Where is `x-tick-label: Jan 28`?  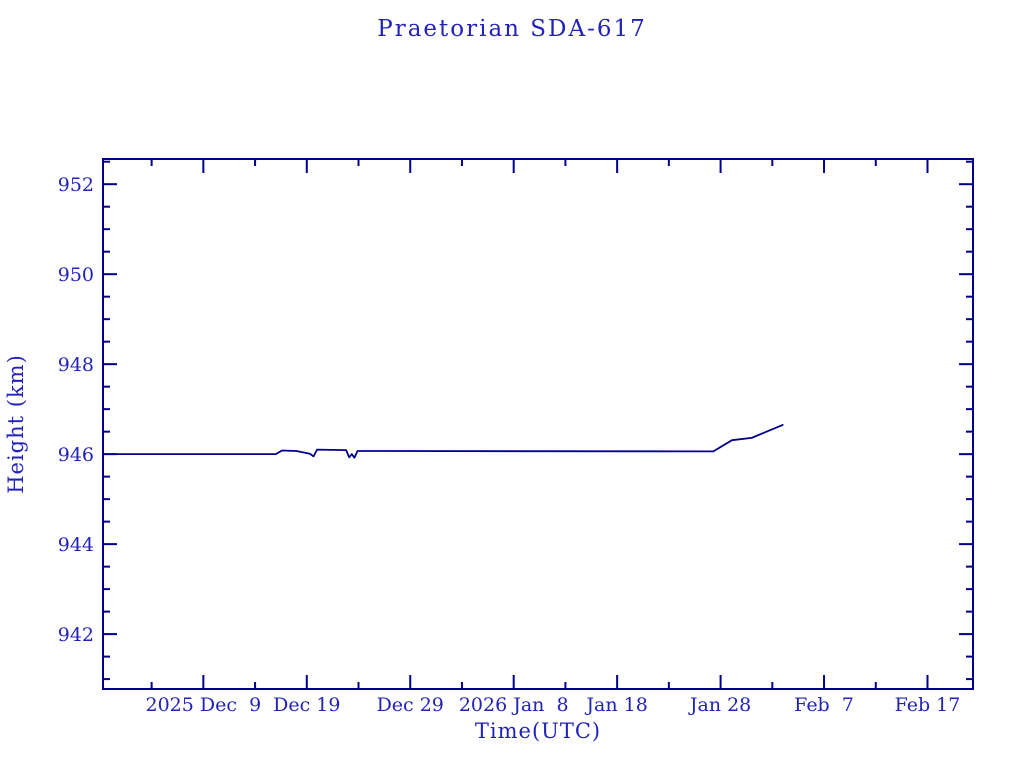
x-tick-label: Jan 28 is located at coordinates (719, 705).